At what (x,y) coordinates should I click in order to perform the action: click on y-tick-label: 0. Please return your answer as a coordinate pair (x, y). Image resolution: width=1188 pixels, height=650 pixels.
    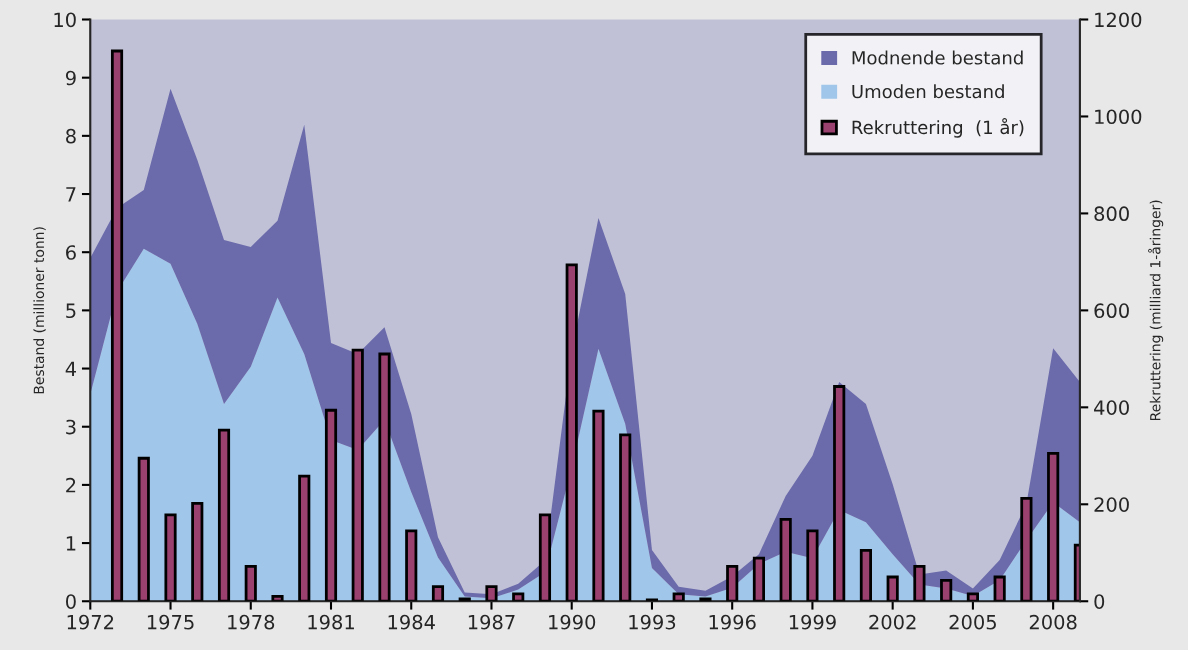
    Looking at the image, I should click on (71, 601).